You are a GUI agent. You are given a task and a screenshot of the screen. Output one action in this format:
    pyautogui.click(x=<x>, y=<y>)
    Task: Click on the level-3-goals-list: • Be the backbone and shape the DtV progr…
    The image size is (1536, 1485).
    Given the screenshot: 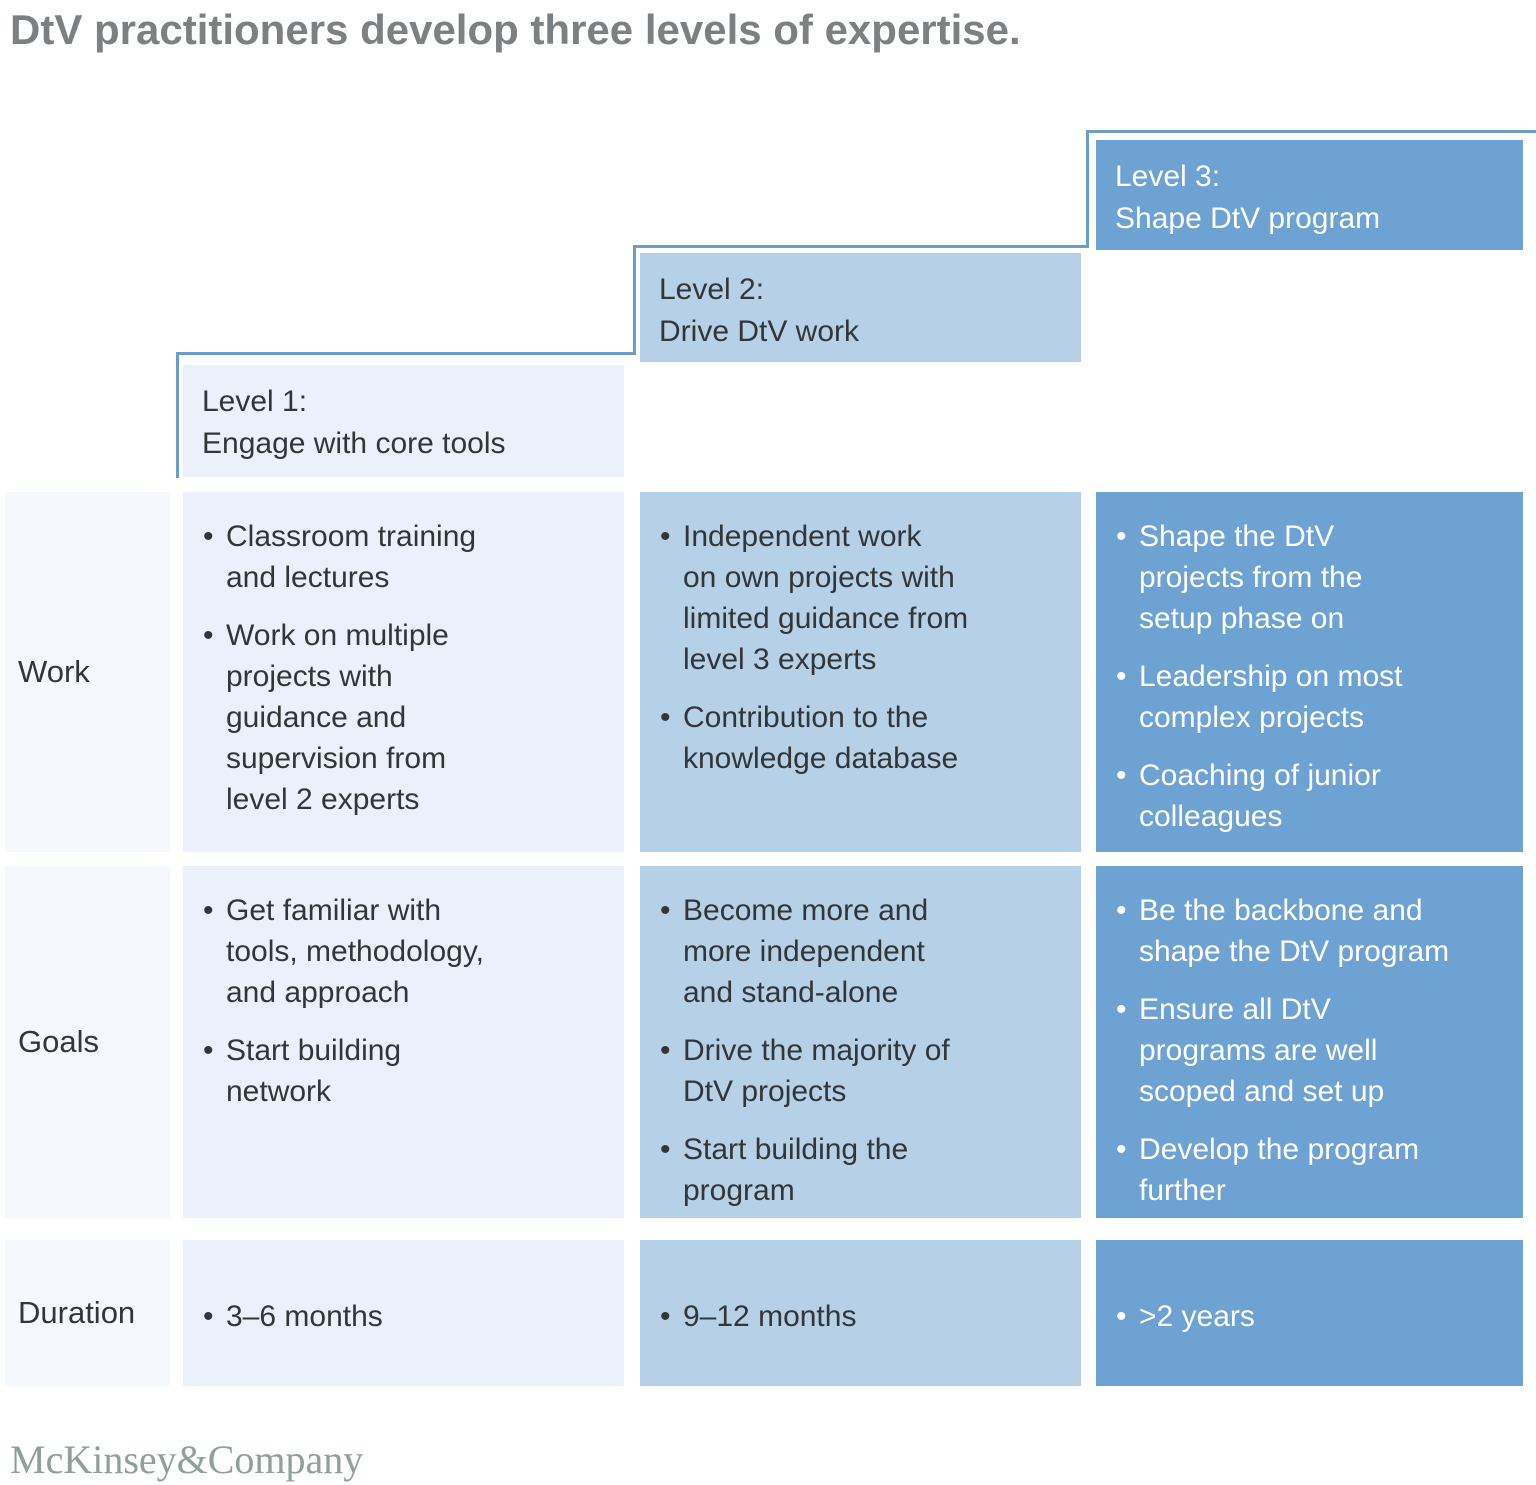 What is the action you would take?
    pyautogui.click(x=1306, y=1050)
    